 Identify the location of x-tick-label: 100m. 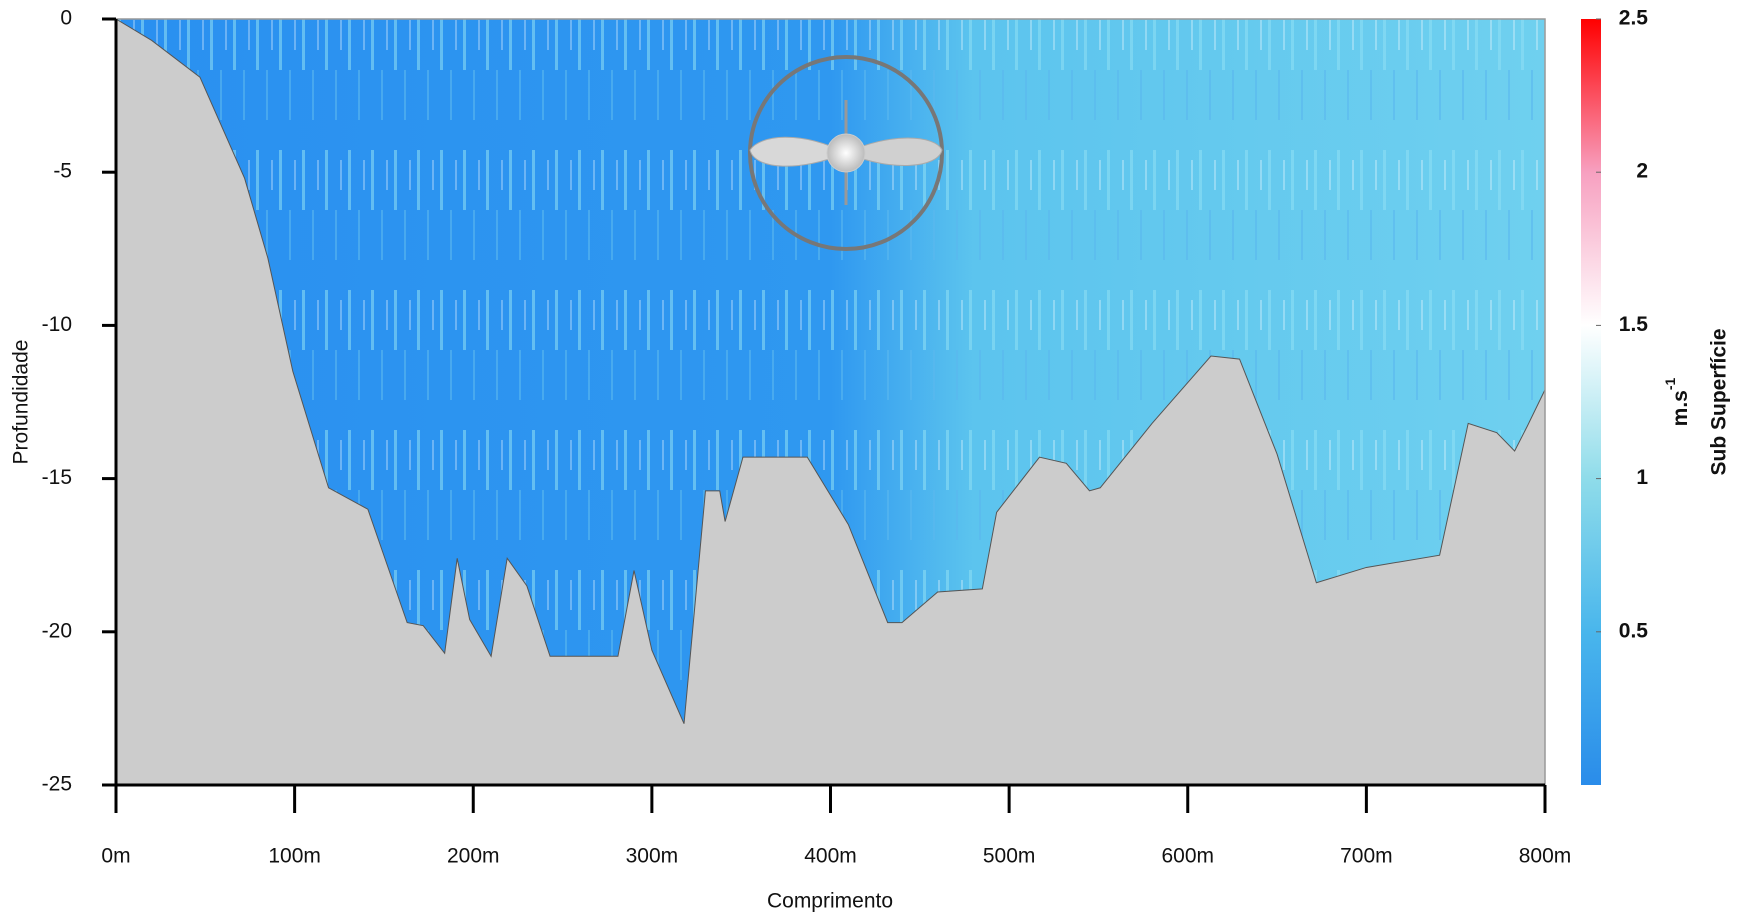
(294, 856).